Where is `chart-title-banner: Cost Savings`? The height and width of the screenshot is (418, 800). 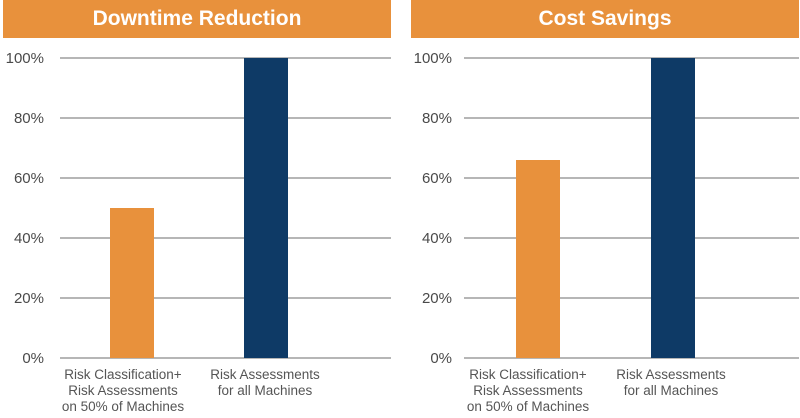
chart-title-banner: Cost Savings is located at coordinates (605, 19).